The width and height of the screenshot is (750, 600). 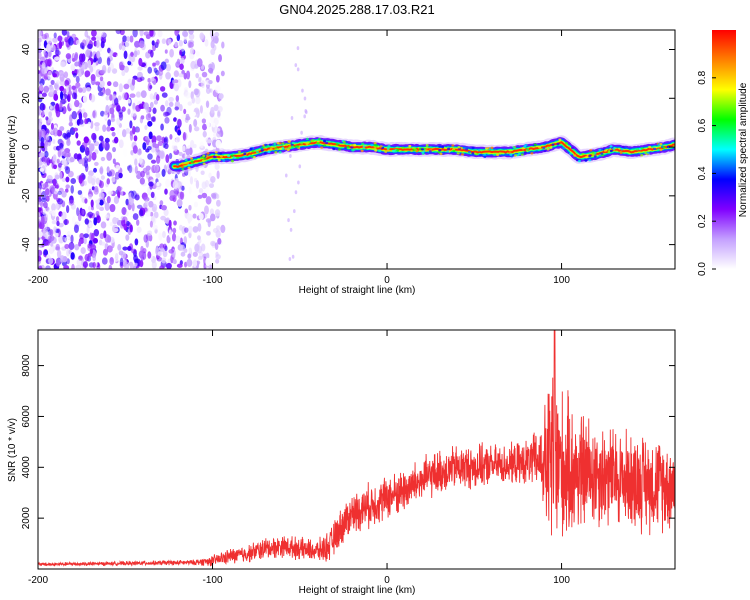 I want to click on y-tick-label: 4000, so click(x=26, y=467).